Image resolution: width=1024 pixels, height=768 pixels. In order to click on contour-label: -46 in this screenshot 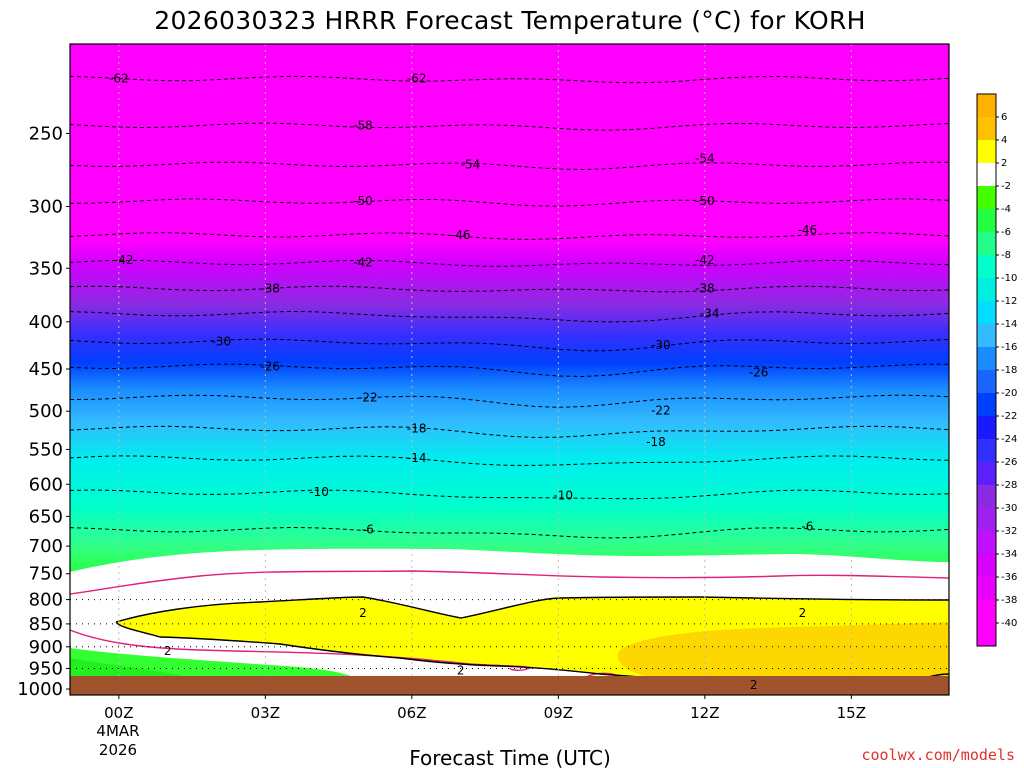, I will do `click(461, 235)`.